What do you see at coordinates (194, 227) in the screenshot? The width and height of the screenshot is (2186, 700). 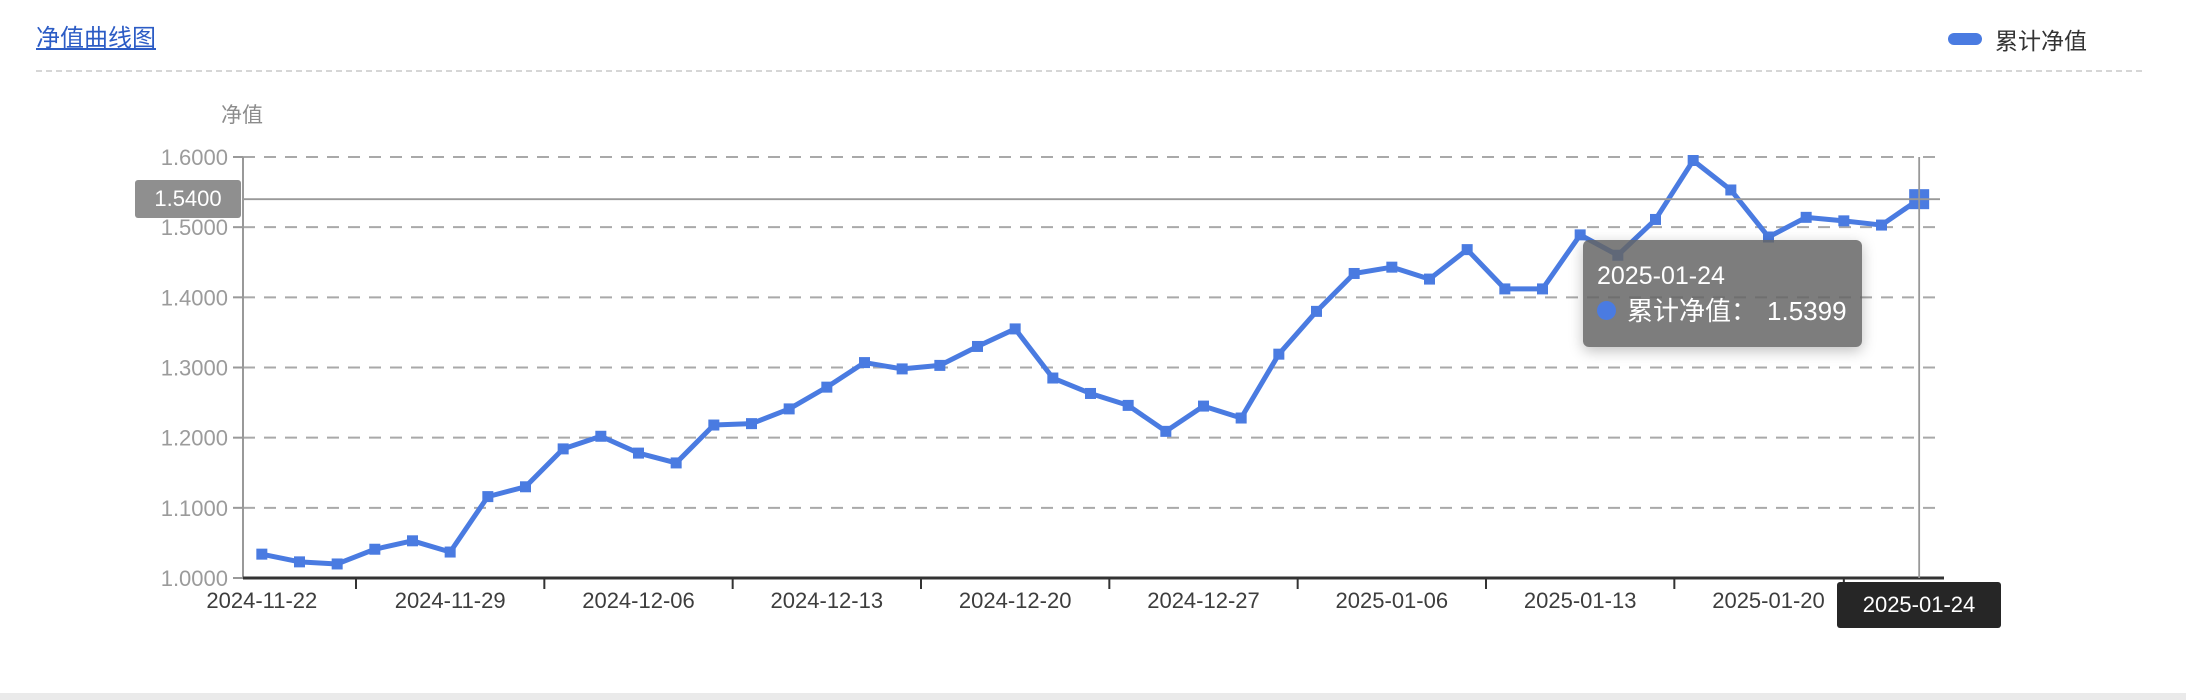 I see `y-axis-tick-label: 1.5000` at bounding box center [194, 227].